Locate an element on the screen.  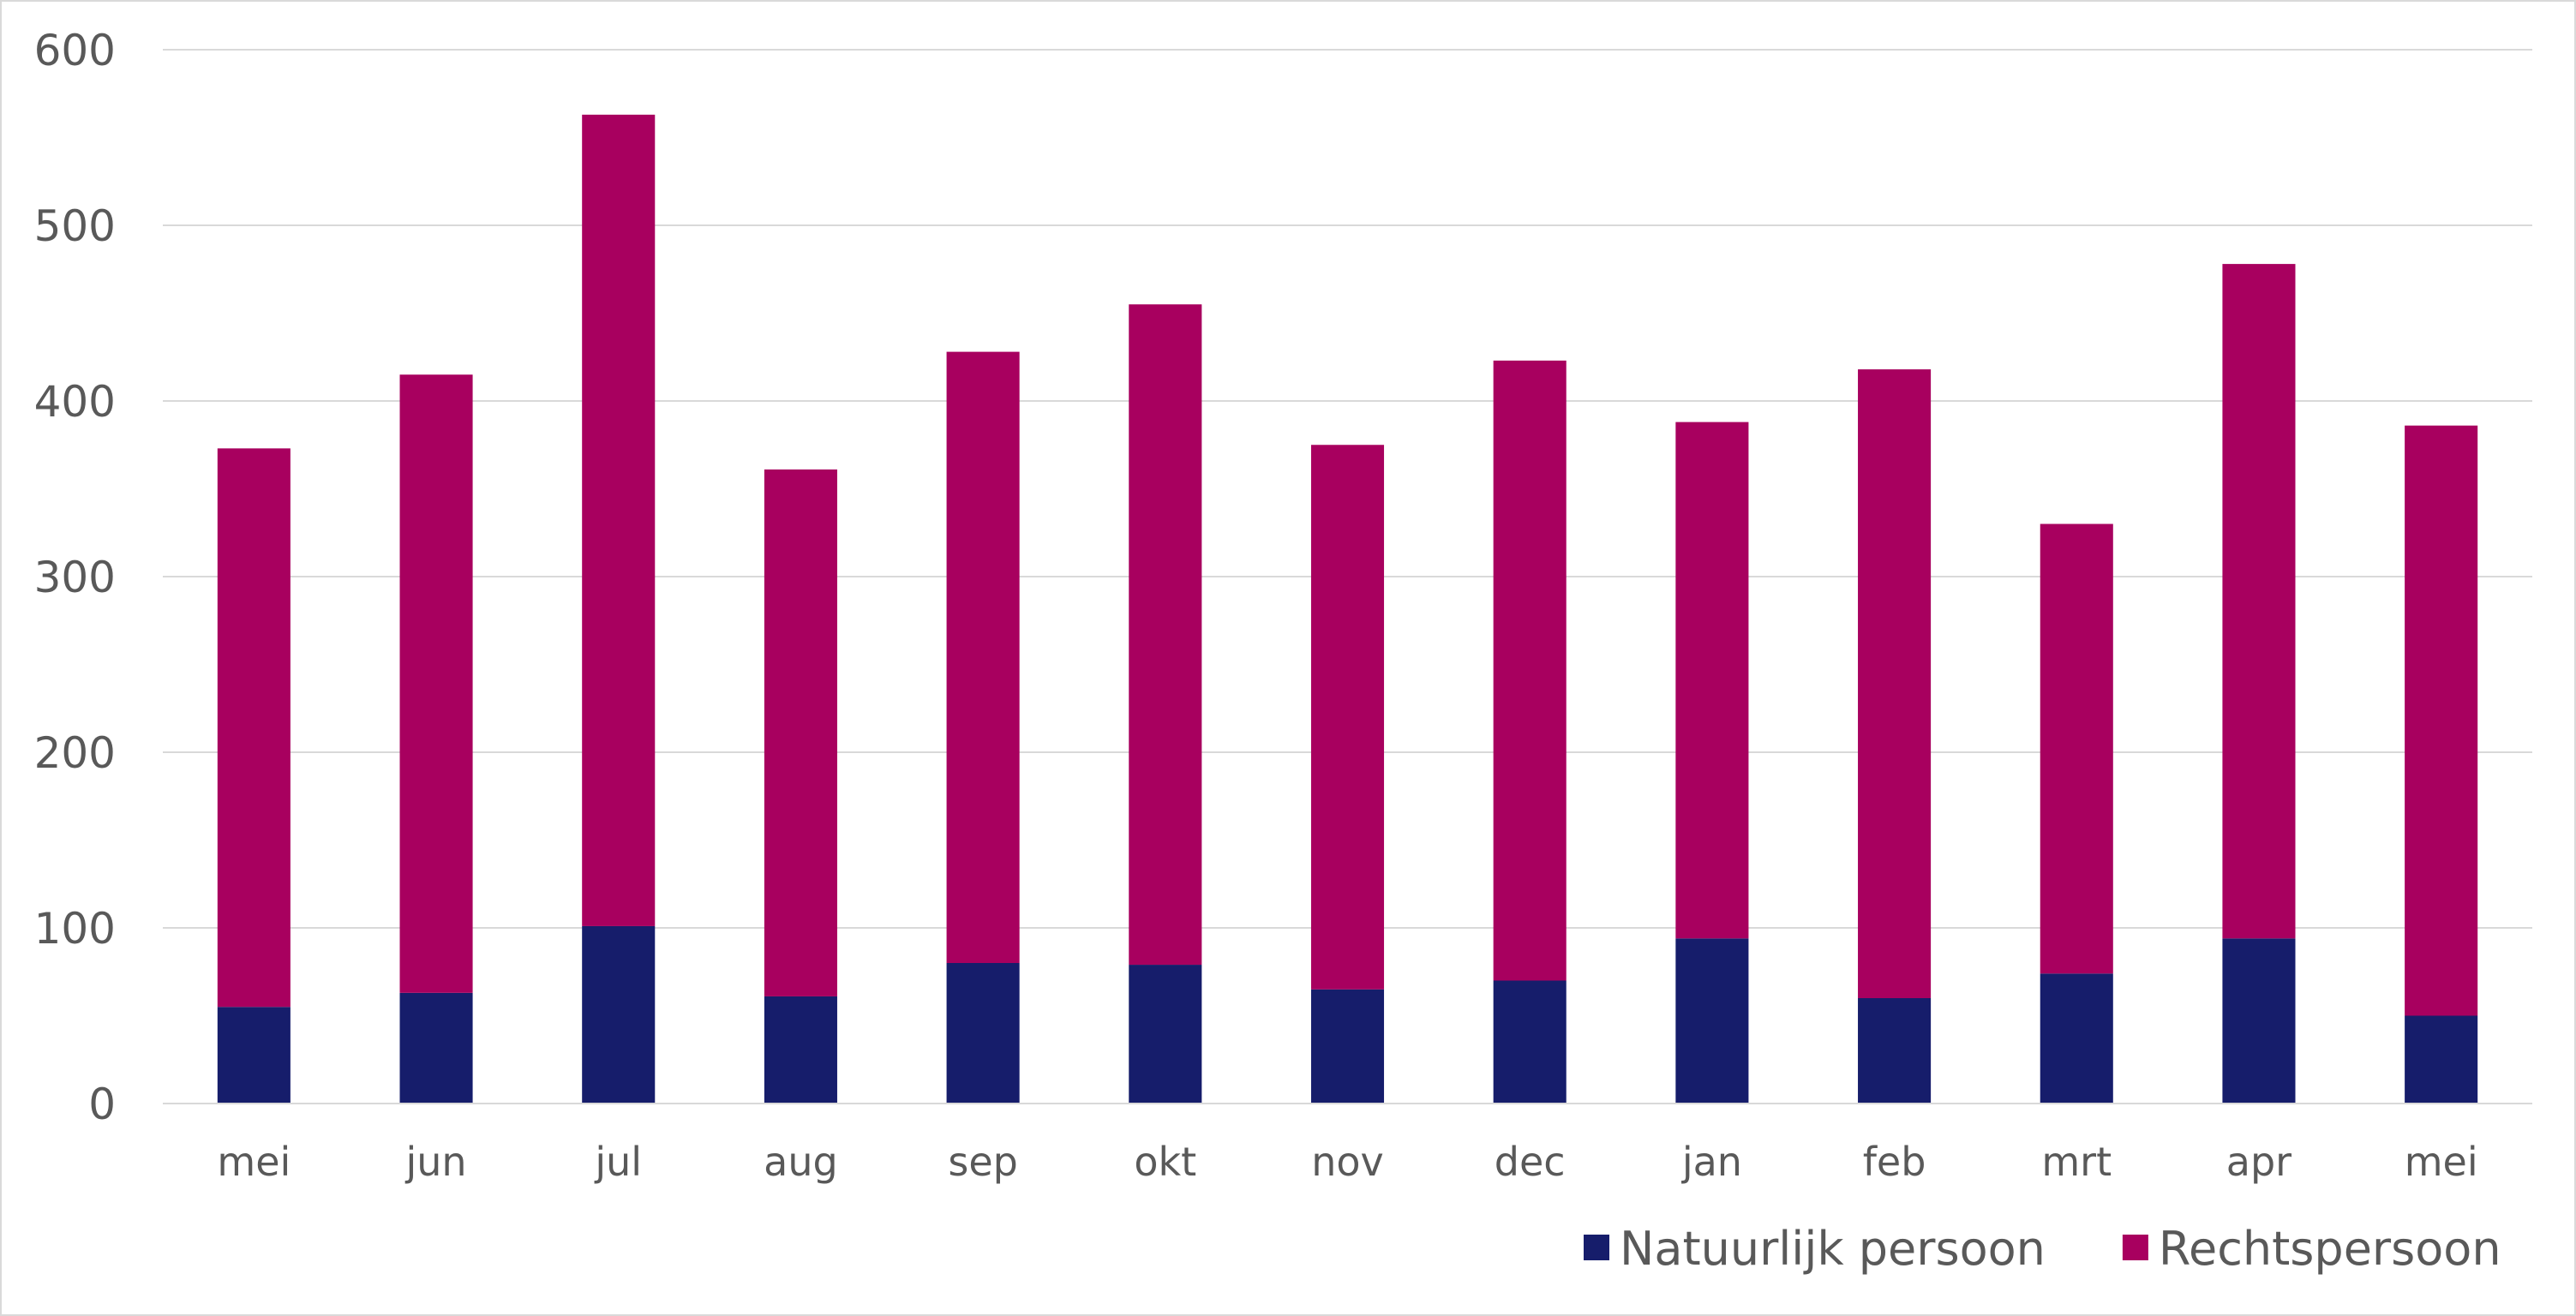
y-tick-label: 400 is located at coordinates (75, 402).